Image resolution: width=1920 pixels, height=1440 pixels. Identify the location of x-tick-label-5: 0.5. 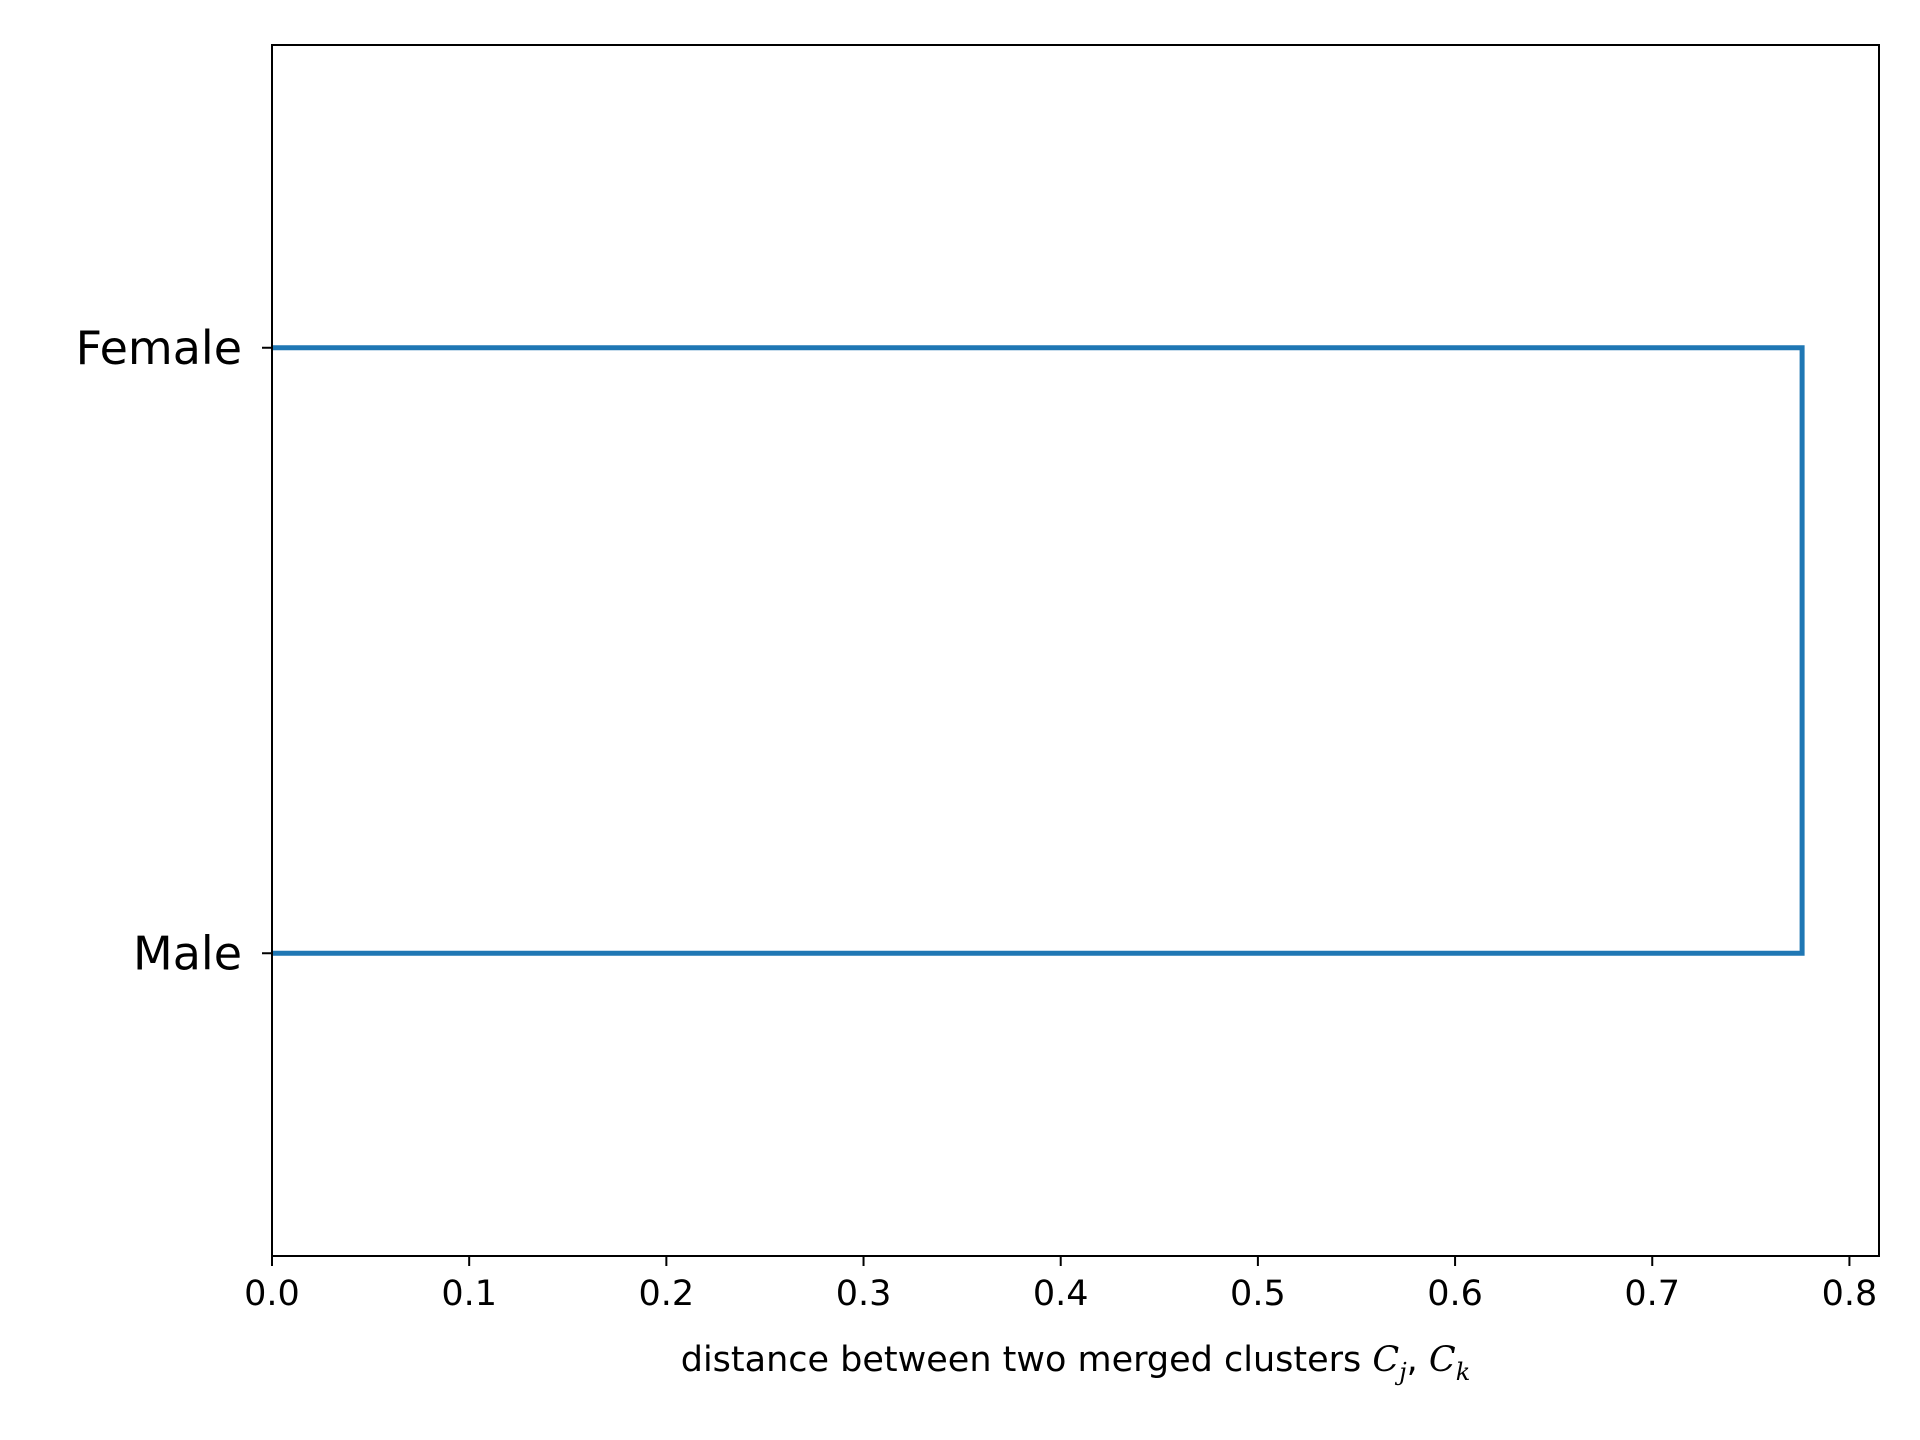
(1258, 1294).